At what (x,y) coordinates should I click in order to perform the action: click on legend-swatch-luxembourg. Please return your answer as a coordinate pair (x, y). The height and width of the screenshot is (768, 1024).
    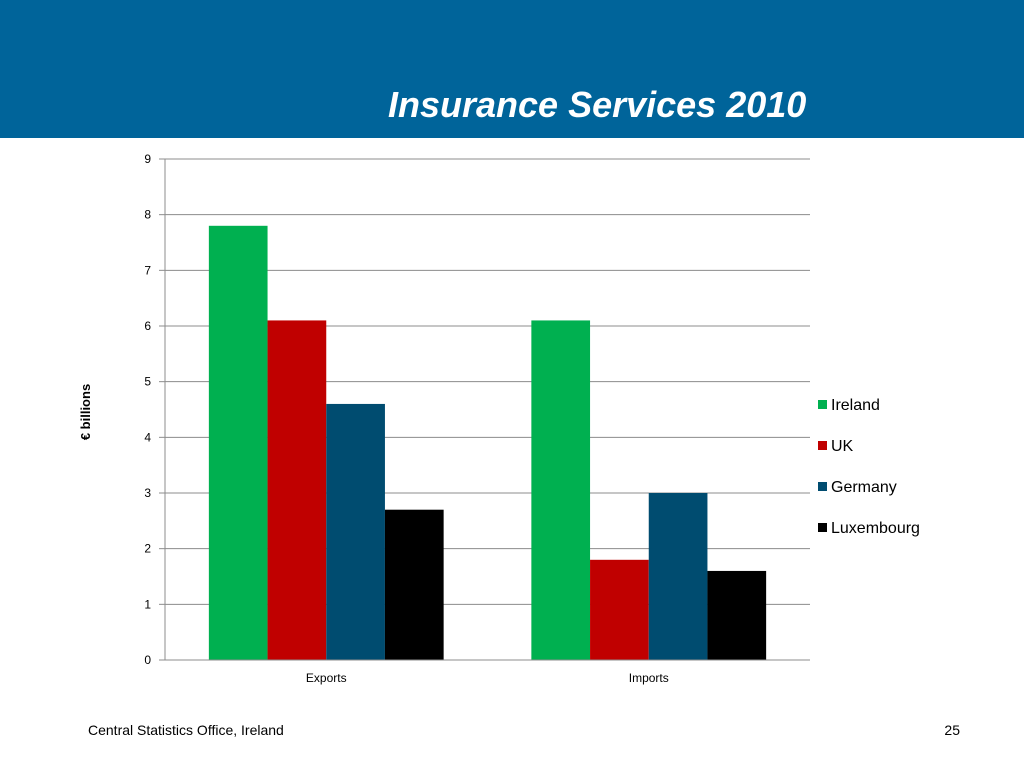
    Looking at the image, I should click on (822, 527).